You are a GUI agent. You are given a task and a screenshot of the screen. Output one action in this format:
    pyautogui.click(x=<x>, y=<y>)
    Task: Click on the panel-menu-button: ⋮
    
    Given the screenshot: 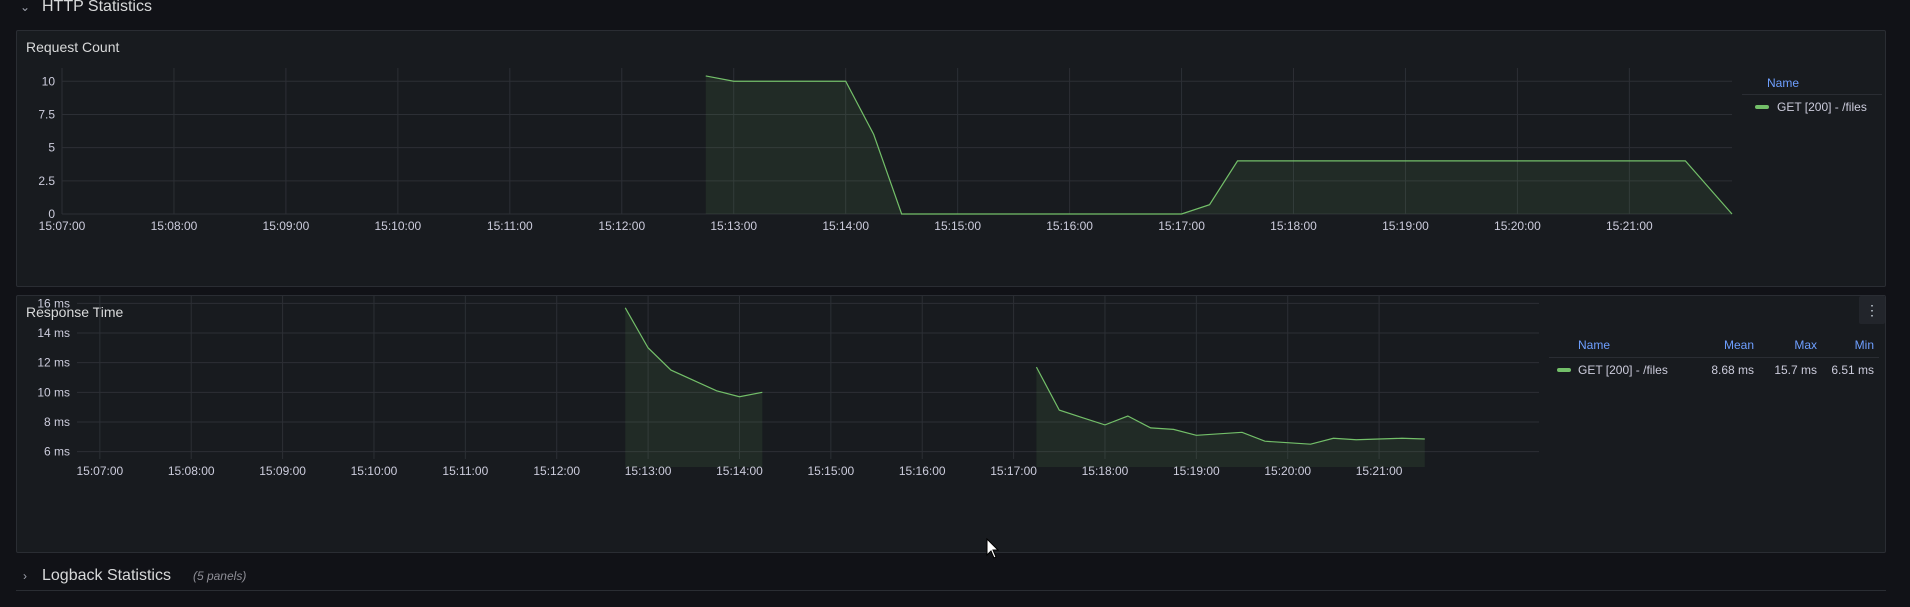 What is the action you would take?
    pyautogui.click(x=1872, y=310)
    